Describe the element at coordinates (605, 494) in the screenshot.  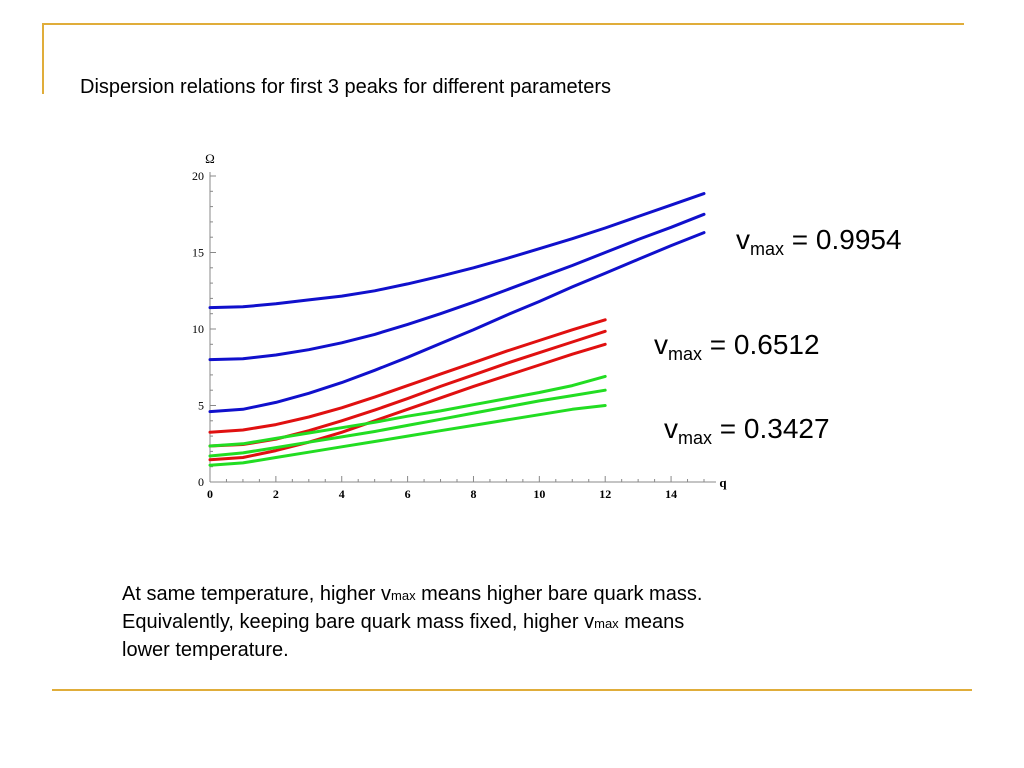
I see `x-tick-label: 12` at that location.